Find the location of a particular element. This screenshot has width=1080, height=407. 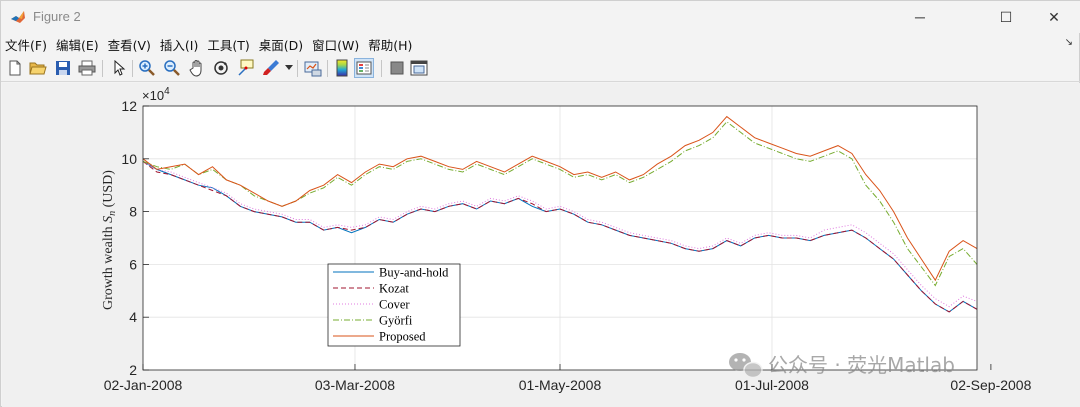

legend: Buy-and-hold Kozat Cover Györfi Proposed is located at coordinates (394, 305).